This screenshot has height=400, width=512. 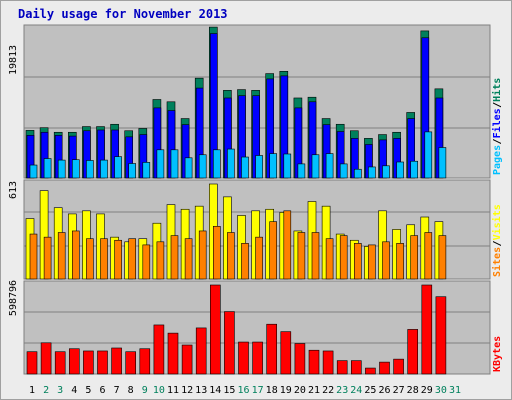 I want to click on day-label: 27, so click(x=399, y=390).